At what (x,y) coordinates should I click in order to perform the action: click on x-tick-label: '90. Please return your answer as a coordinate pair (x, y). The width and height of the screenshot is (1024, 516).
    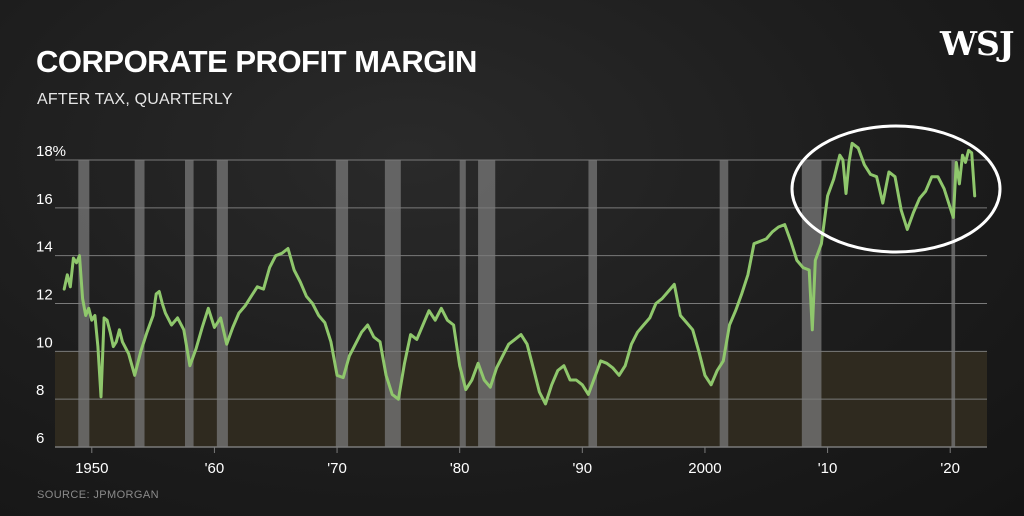
    Looking at the image, I should click on (583, 468).